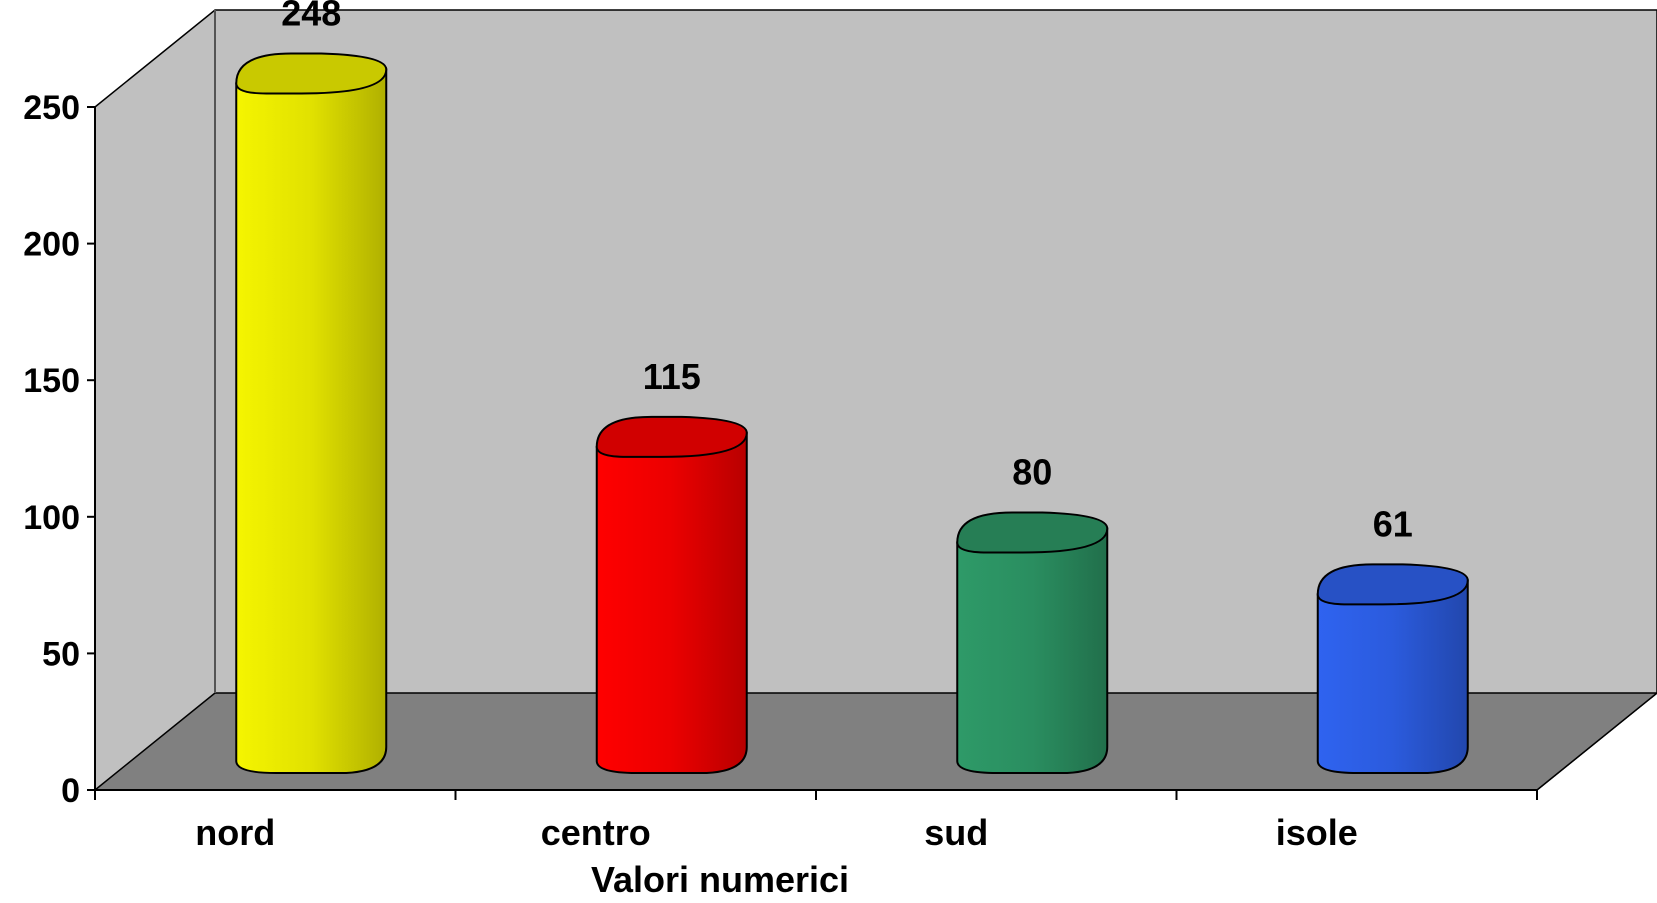 This screenshot has height=903, width=1657. What do you see at coordinates (235, 832) in the screenshot?
I see `x-tick-label: nord` at bounding box center [235, 832].